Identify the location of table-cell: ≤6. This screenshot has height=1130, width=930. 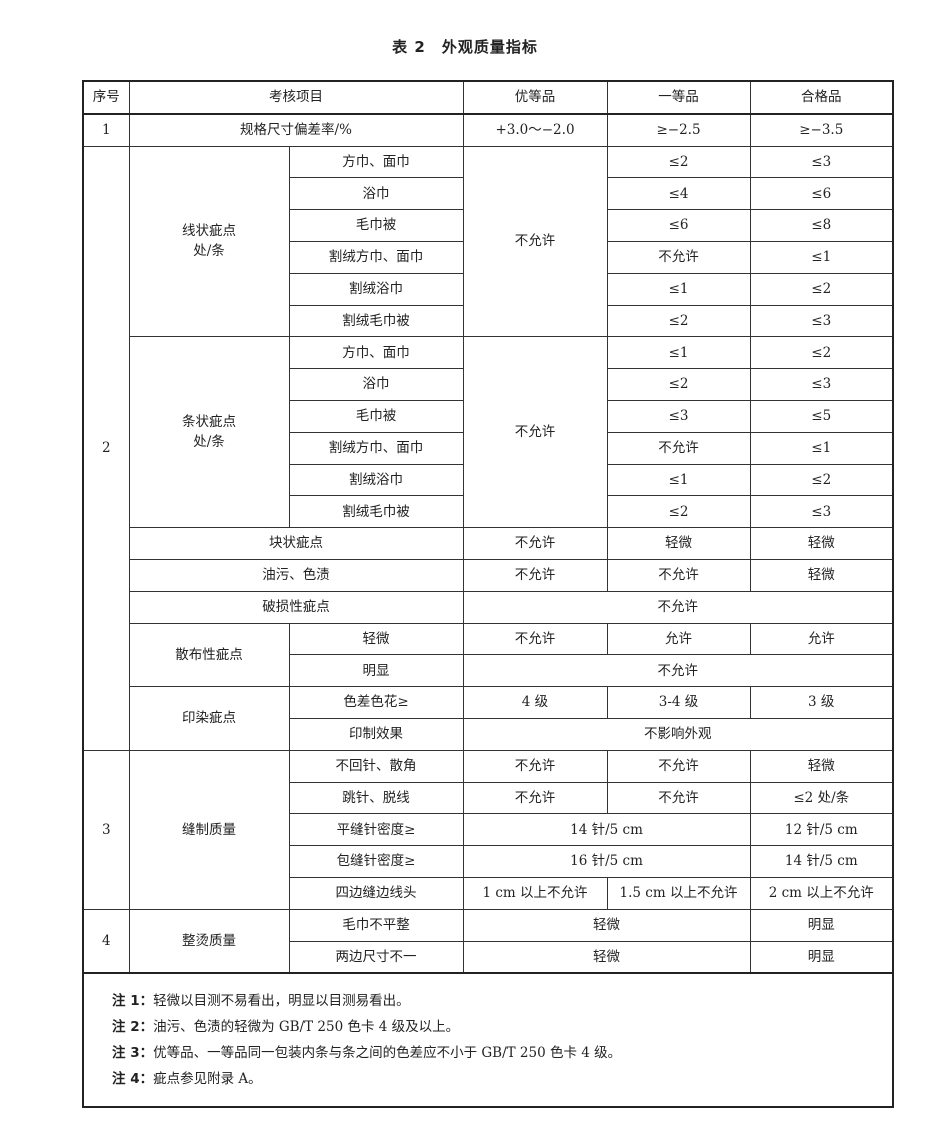
(821, 194).